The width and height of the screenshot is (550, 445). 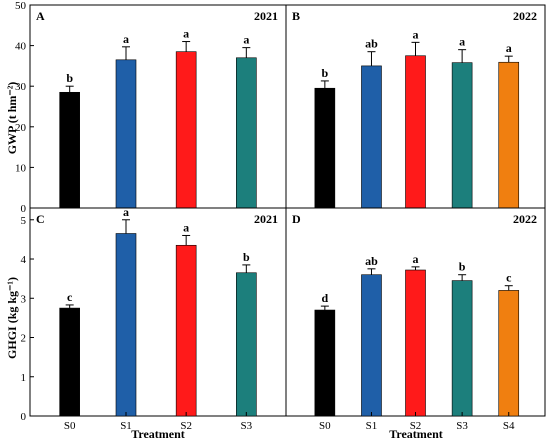 I want to click on y-tick-label: 1, so click(x=24, y=378).